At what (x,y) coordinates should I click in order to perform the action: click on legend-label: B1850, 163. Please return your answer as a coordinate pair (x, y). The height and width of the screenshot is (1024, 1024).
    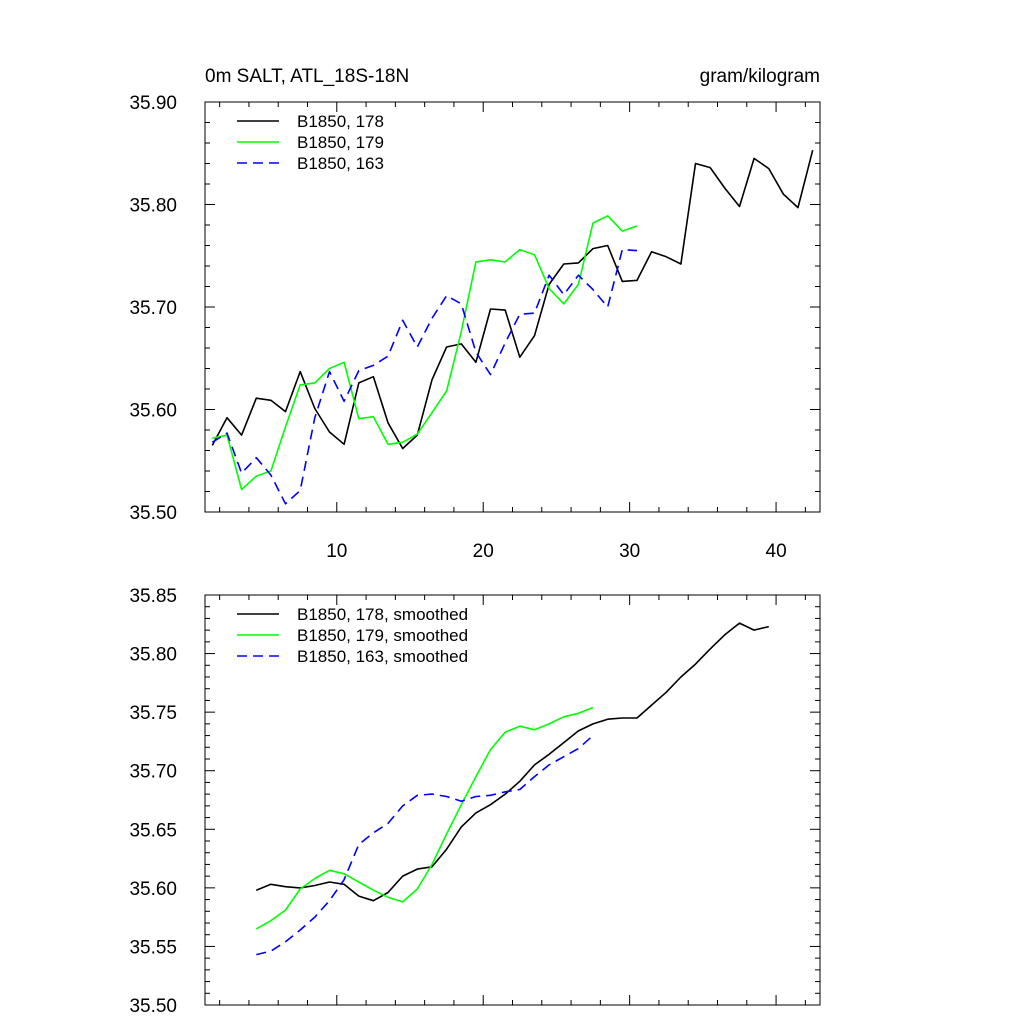
    Looking at the image, I should click on (340, 163).